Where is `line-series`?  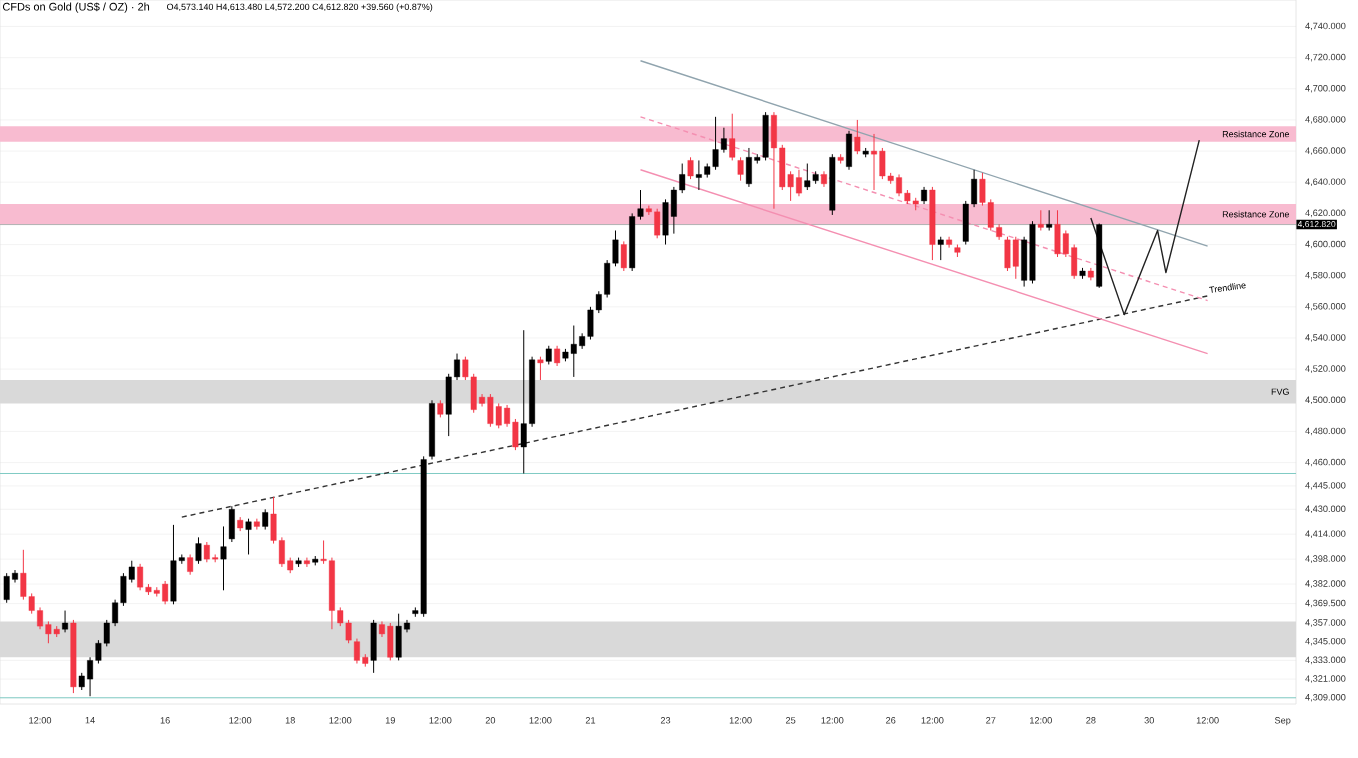
line-series is located at coordinates (1145, 227).